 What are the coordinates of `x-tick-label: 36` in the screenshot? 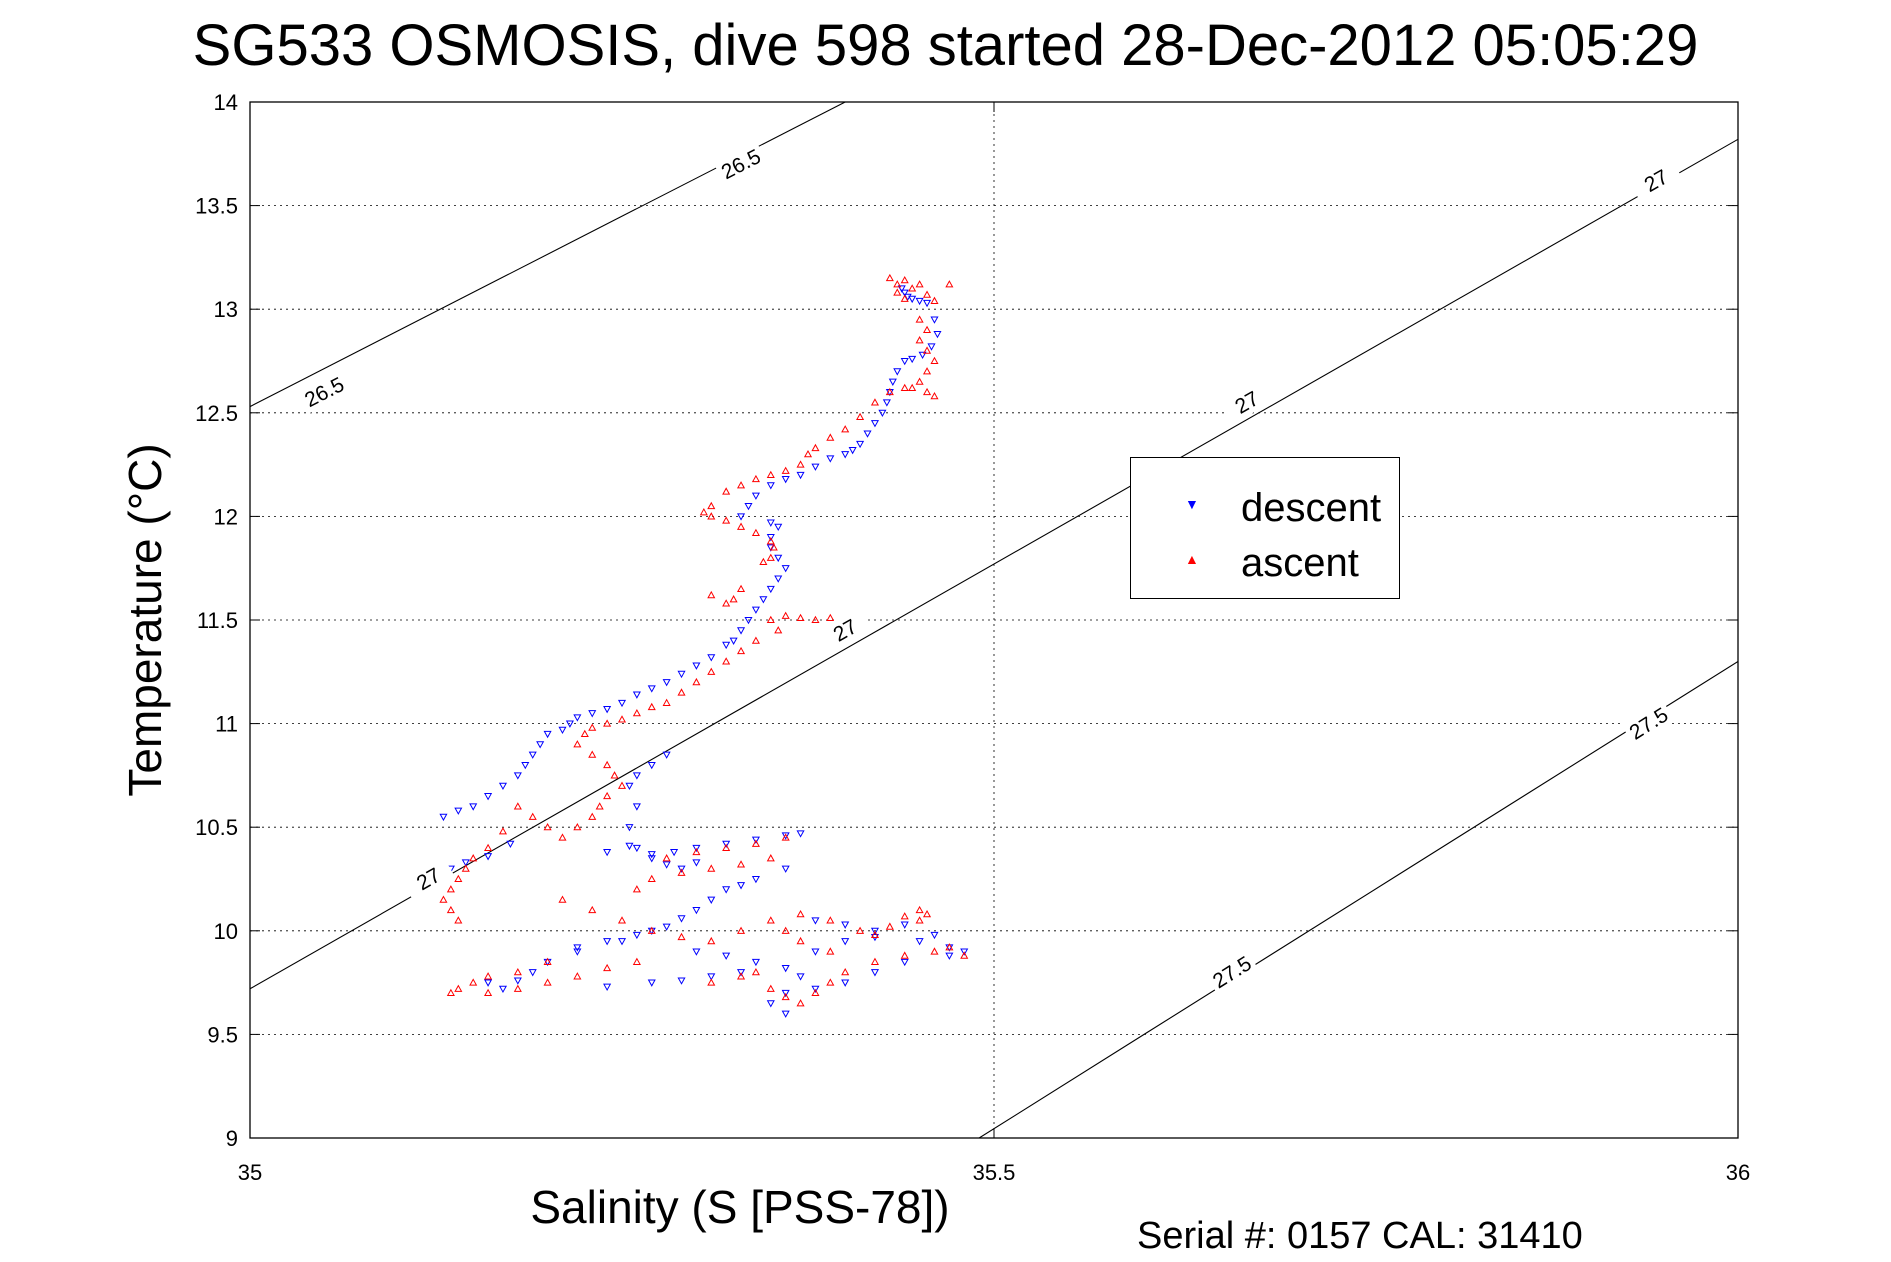 It's located at (1738, 1172).